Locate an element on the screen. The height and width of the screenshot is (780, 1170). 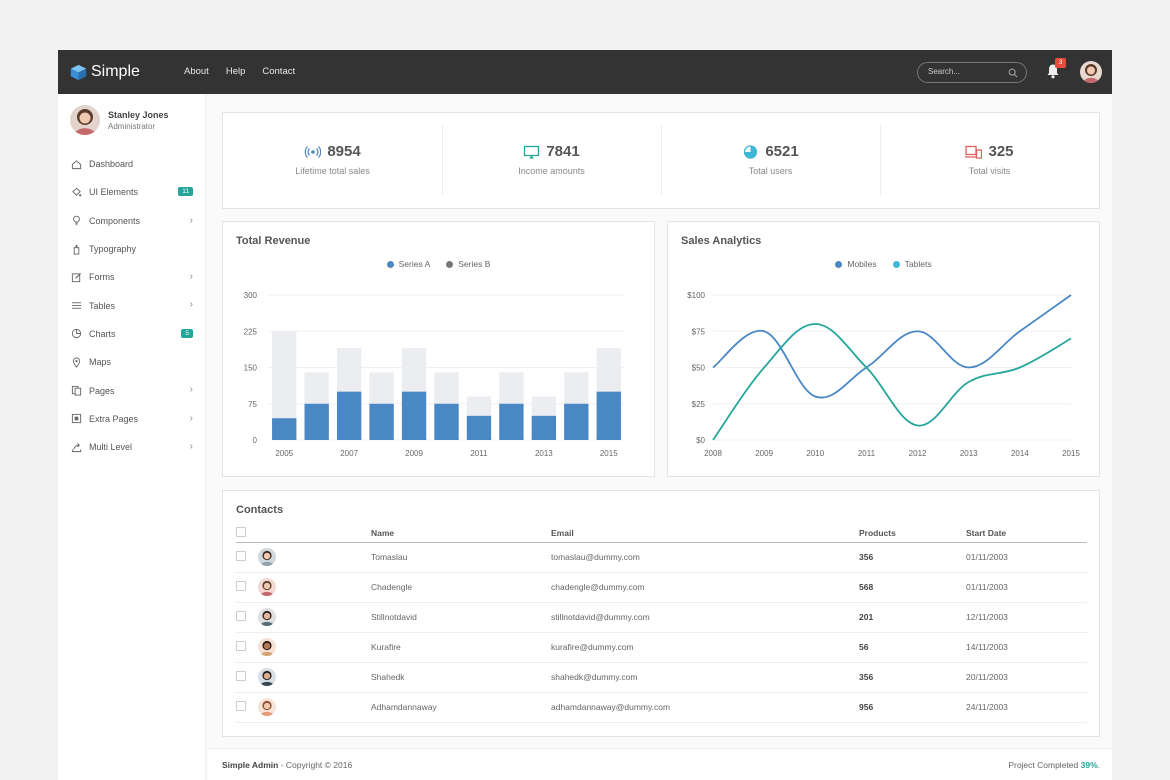
table-row: Shahedk shahedk@dummy.com 356 20/11/2003 is located at coordinates (661, 677).